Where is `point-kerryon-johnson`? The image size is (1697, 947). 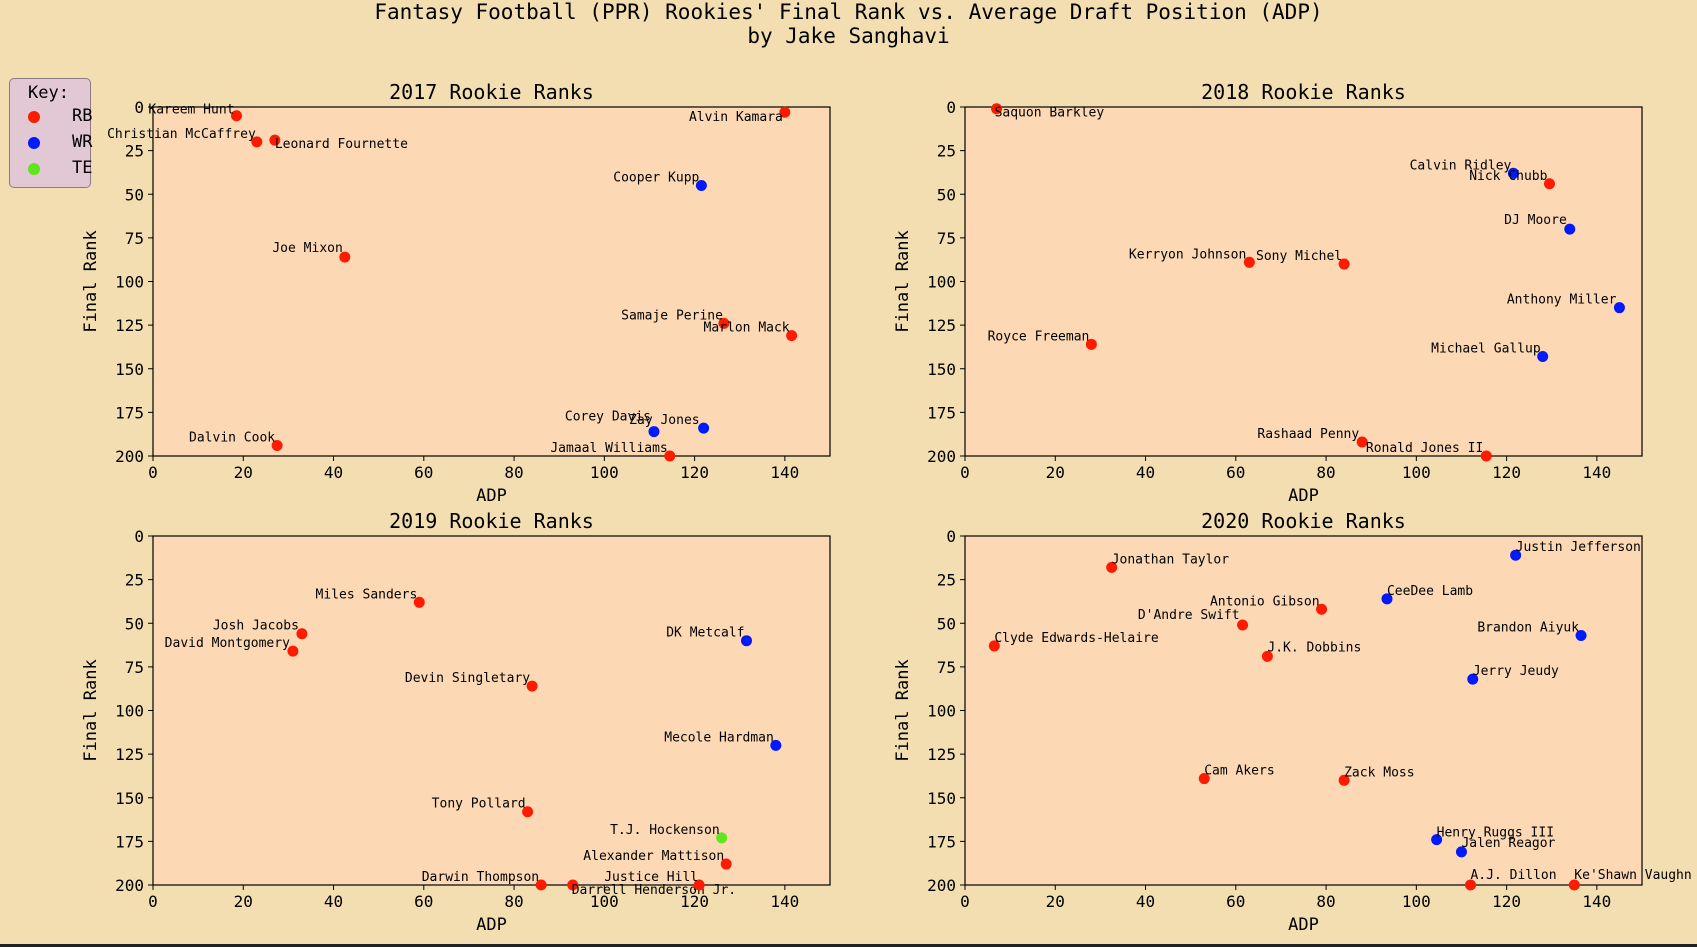
point-kerryon-johnson is located at coordinates (1249, 262).